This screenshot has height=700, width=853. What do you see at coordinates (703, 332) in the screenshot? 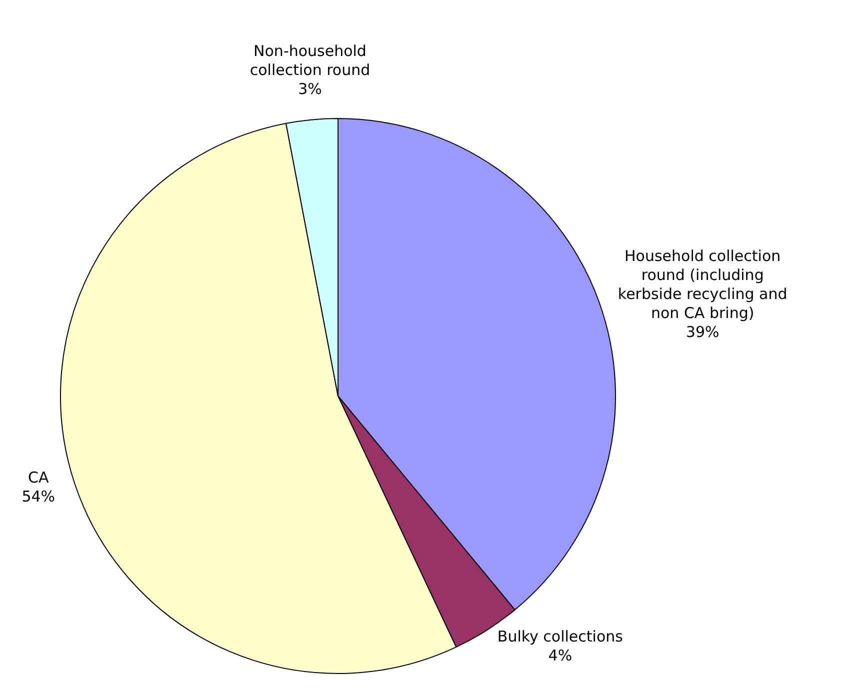
I see `data-label: 39%` at bounding box center [703, 332].